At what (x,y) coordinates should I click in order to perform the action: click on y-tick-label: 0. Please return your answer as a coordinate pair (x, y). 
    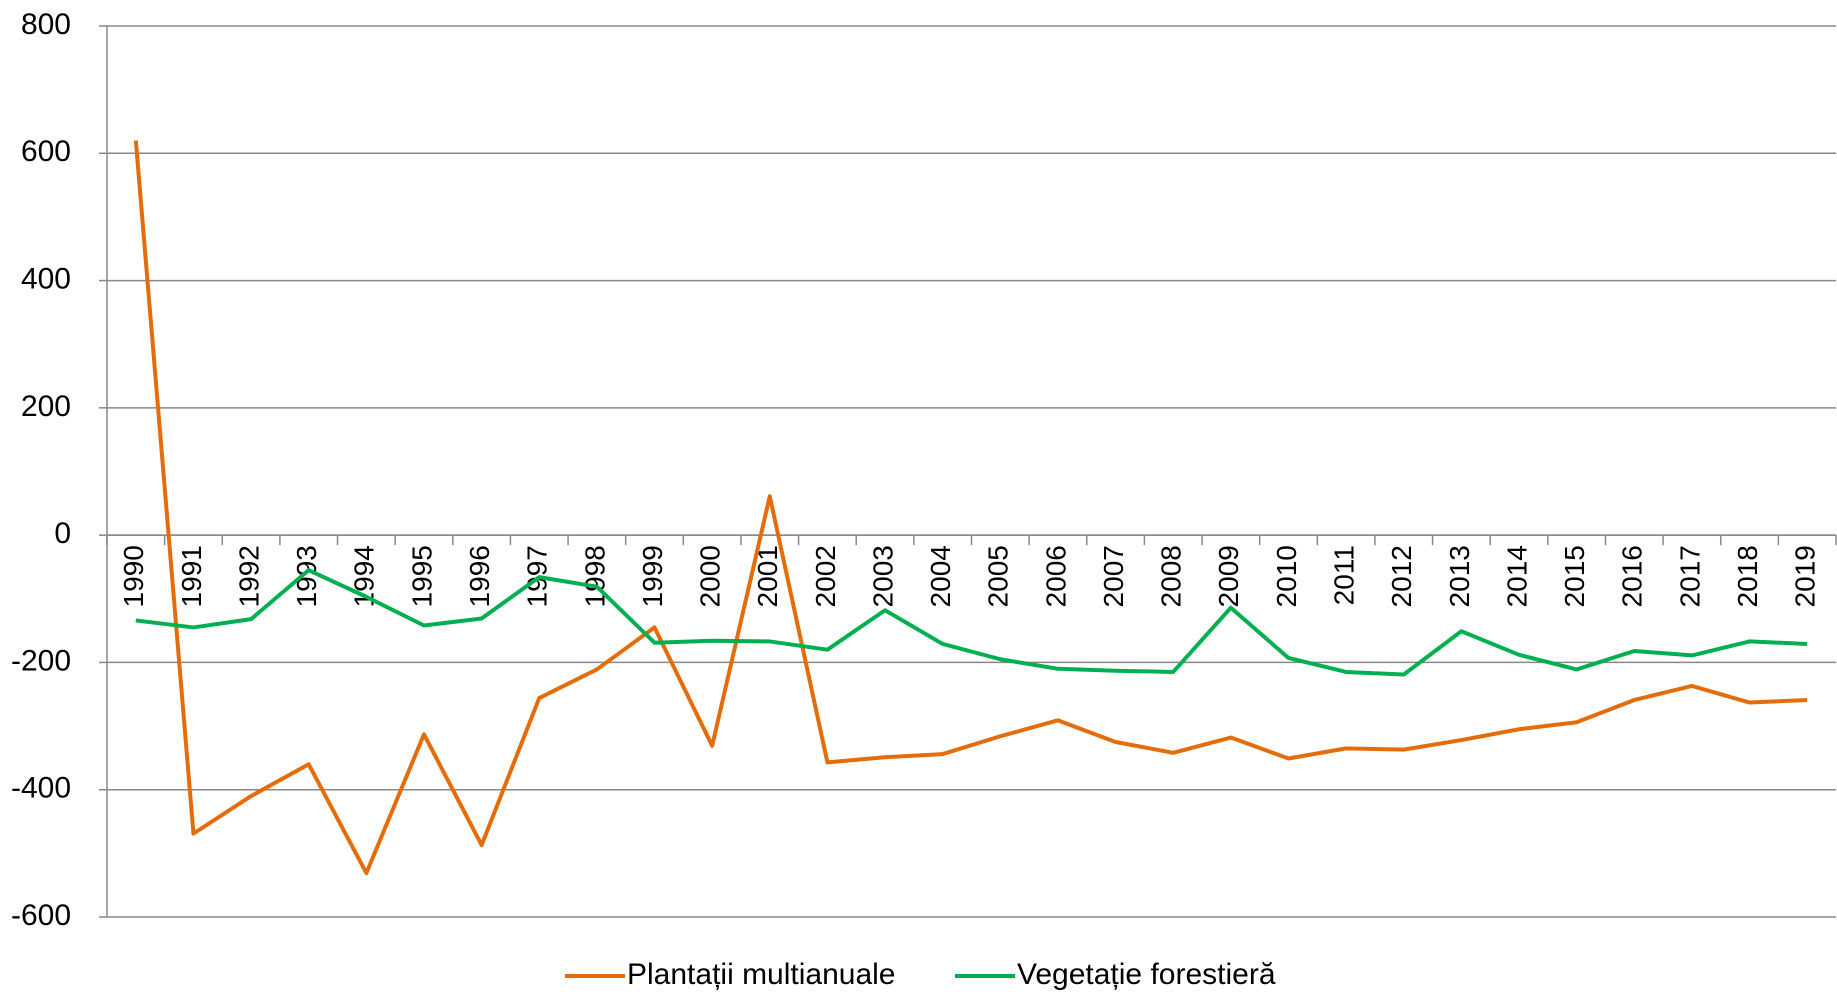
    Looking at the image, I should click on (62, 533).